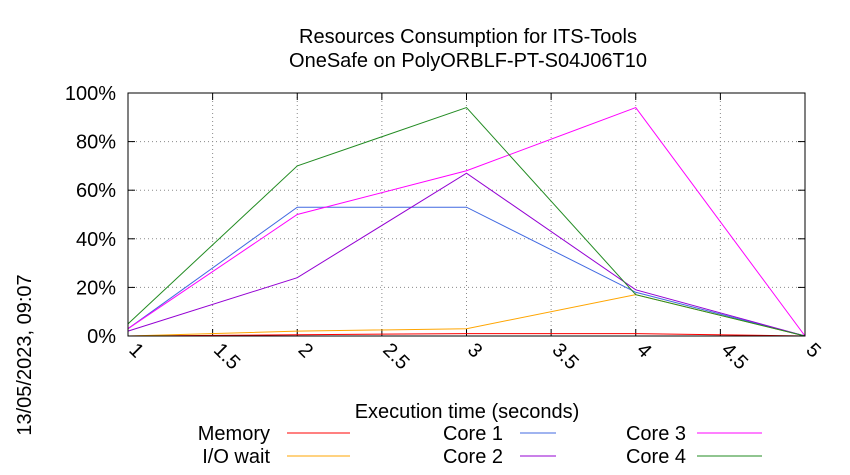 This screenshot has height=475, width=850. I want to click on legend-label-core-2: Core 2, so click(473, 457).